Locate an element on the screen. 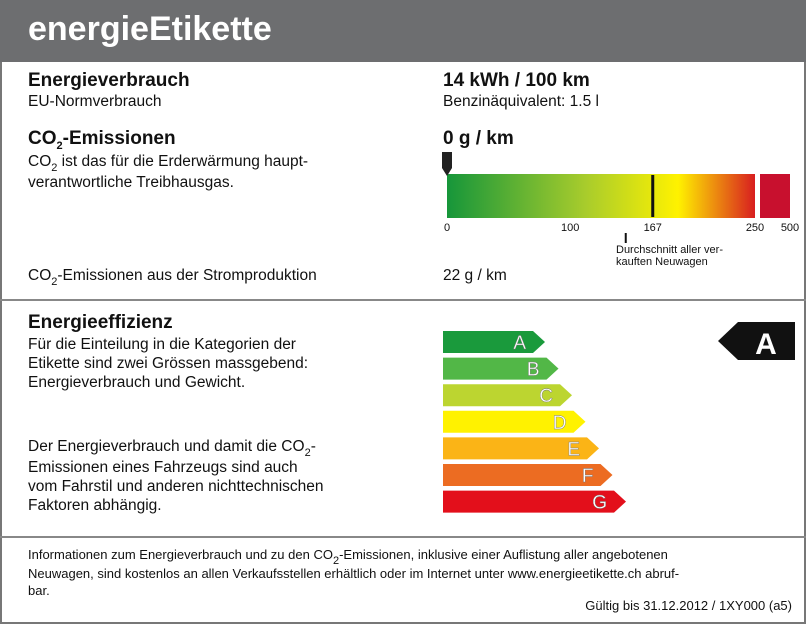 The width and height of the screenshot is (806, 624). class-label: A is located at coordinates (519, 343).